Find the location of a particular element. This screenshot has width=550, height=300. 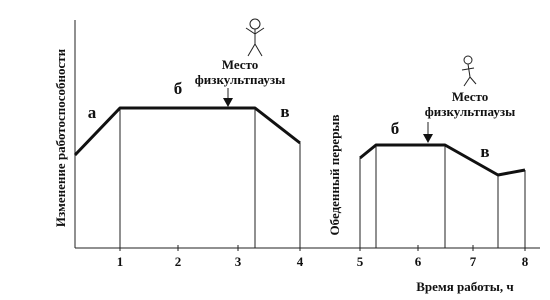

x-tick-label: 6 is located at coordinates (418, 261).